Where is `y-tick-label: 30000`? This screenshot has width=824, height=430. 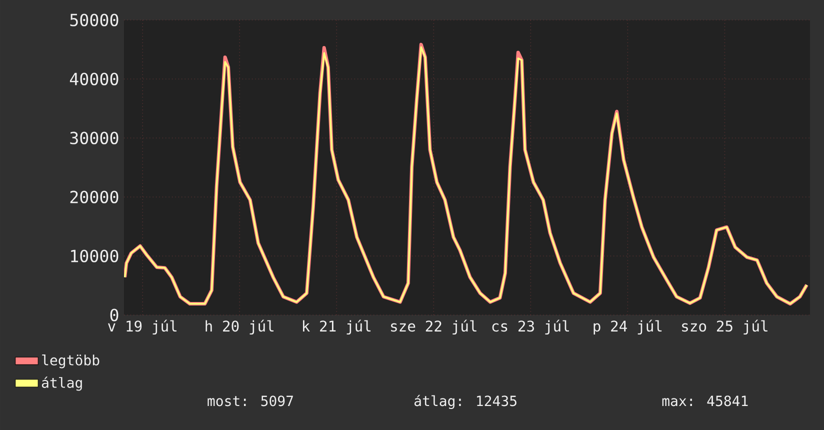 y-tick-label: 30000 is located at coordinates (94, 138).